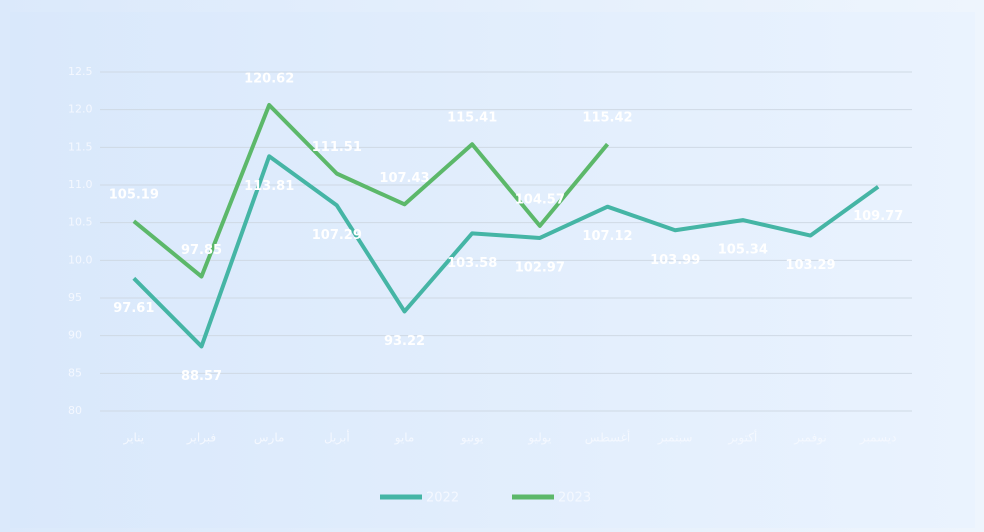  Describe the element at coordinates (878, 438) in the screenshot. I see `x-tick-label: ديسمبر` at that location.